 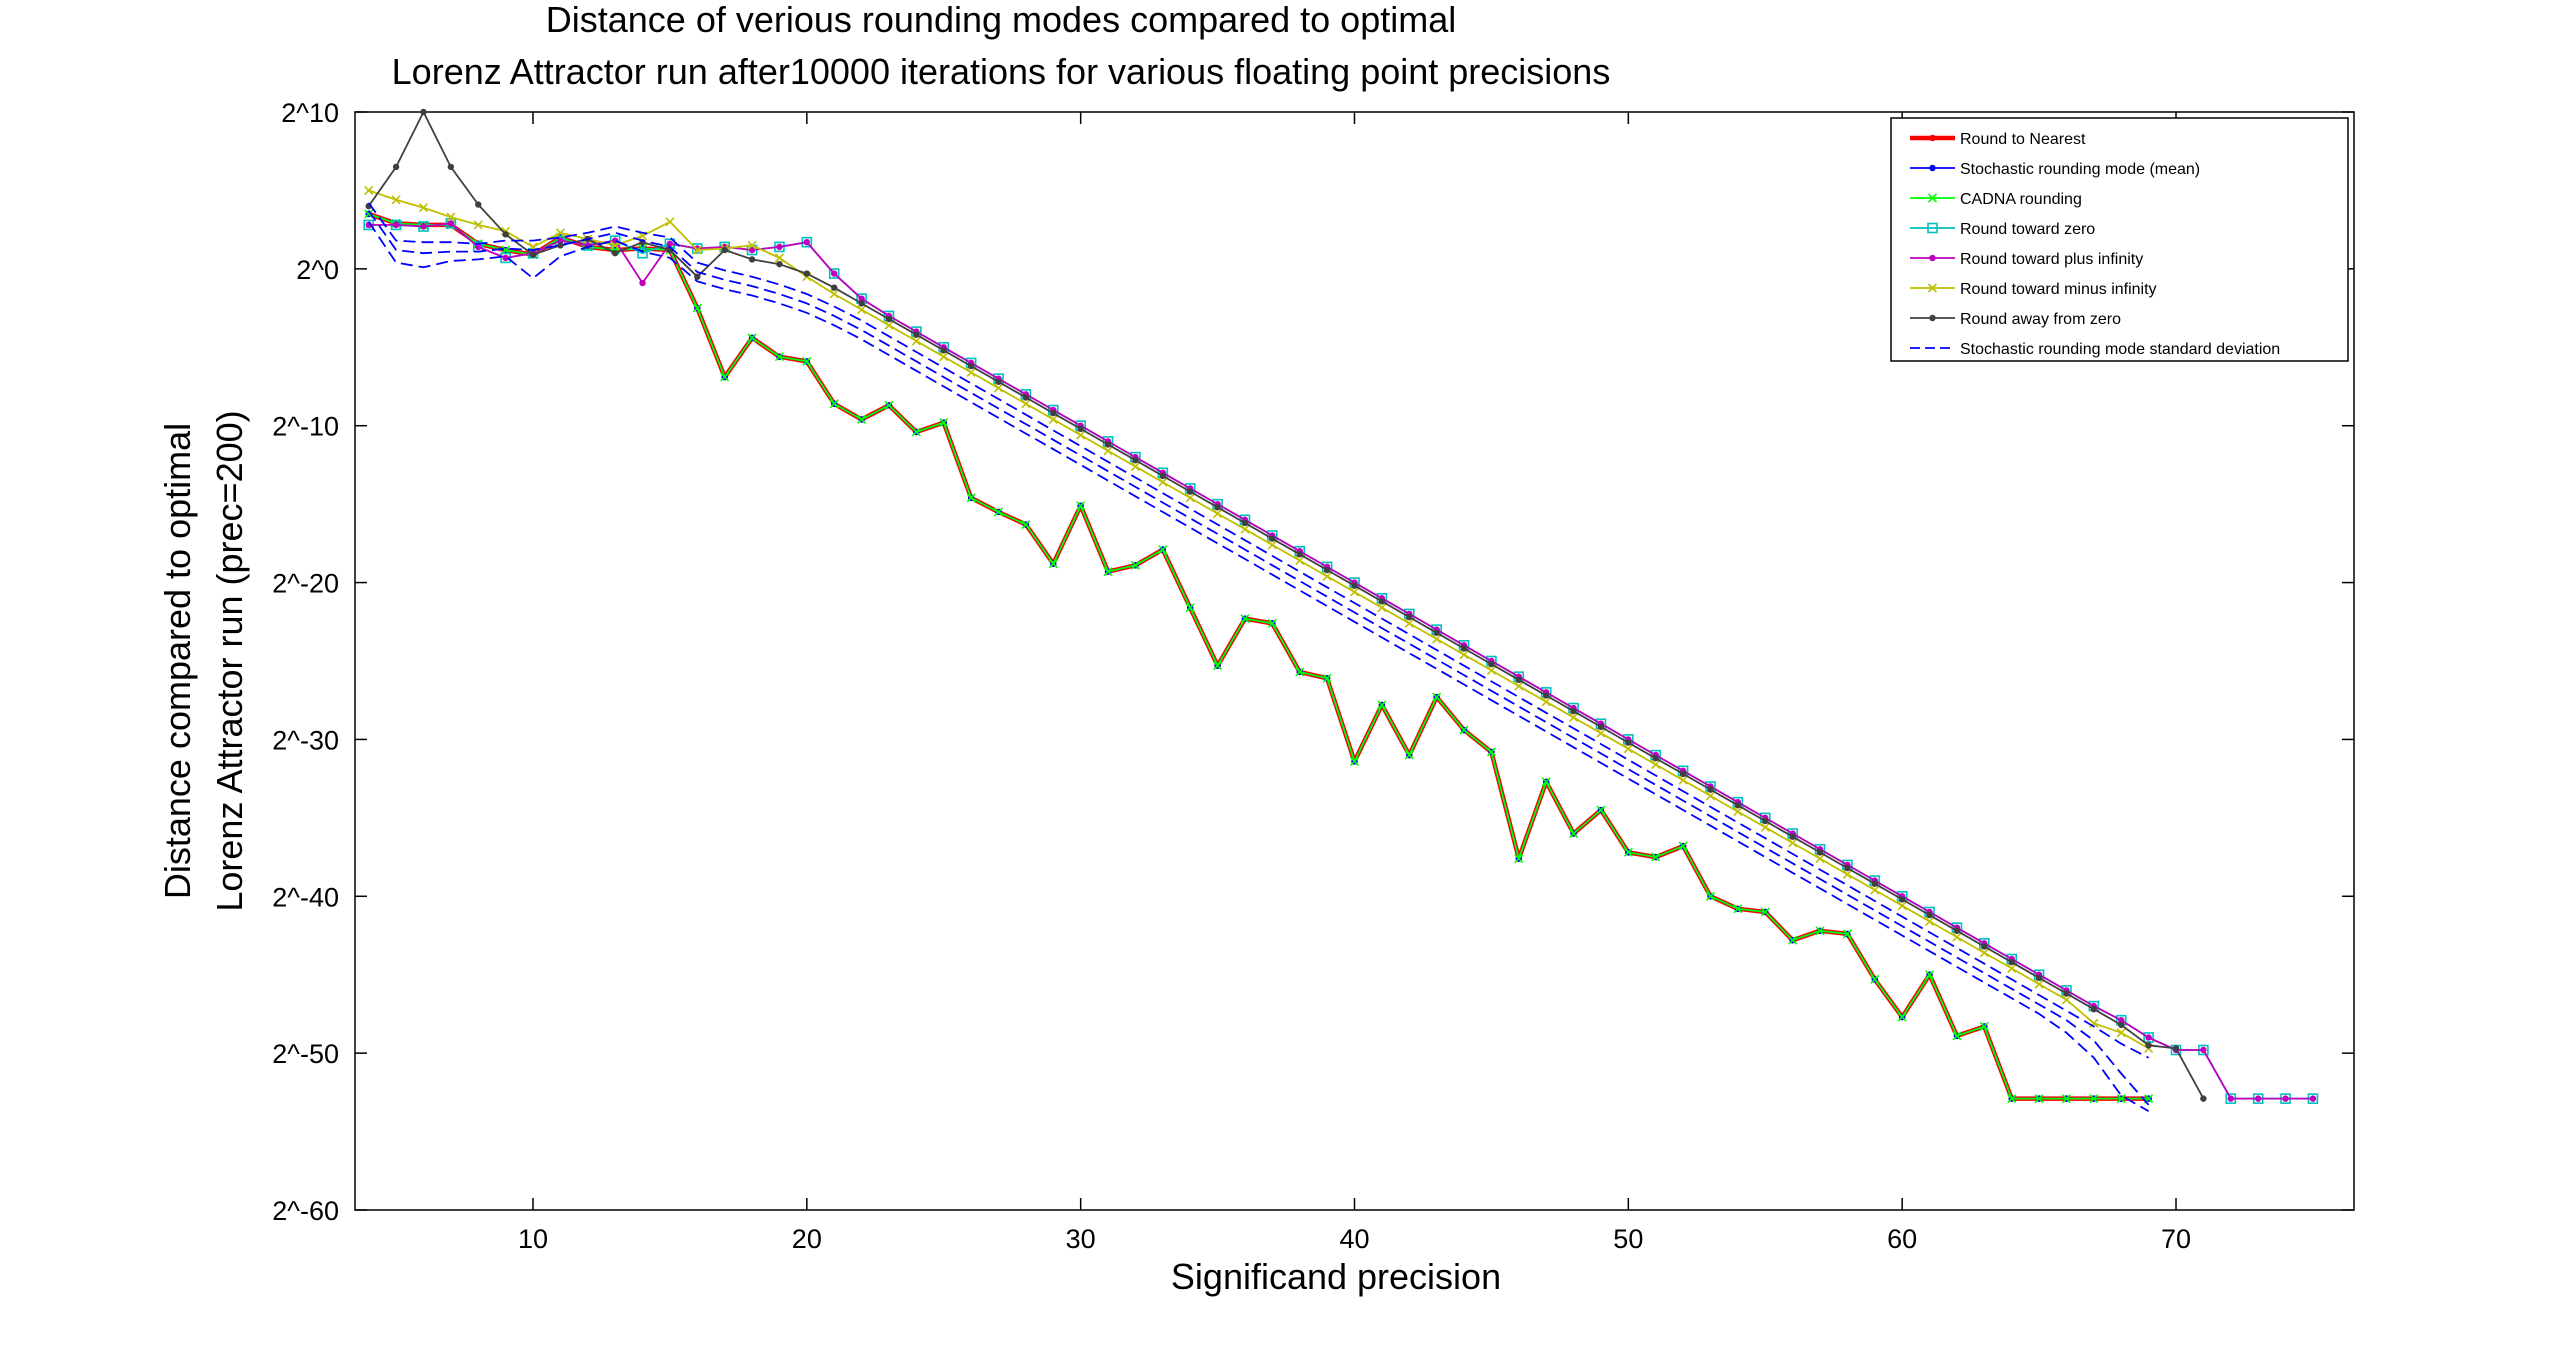 I want to click on legend-label-0: Round to Nearest, so click(x=2023, y=139).